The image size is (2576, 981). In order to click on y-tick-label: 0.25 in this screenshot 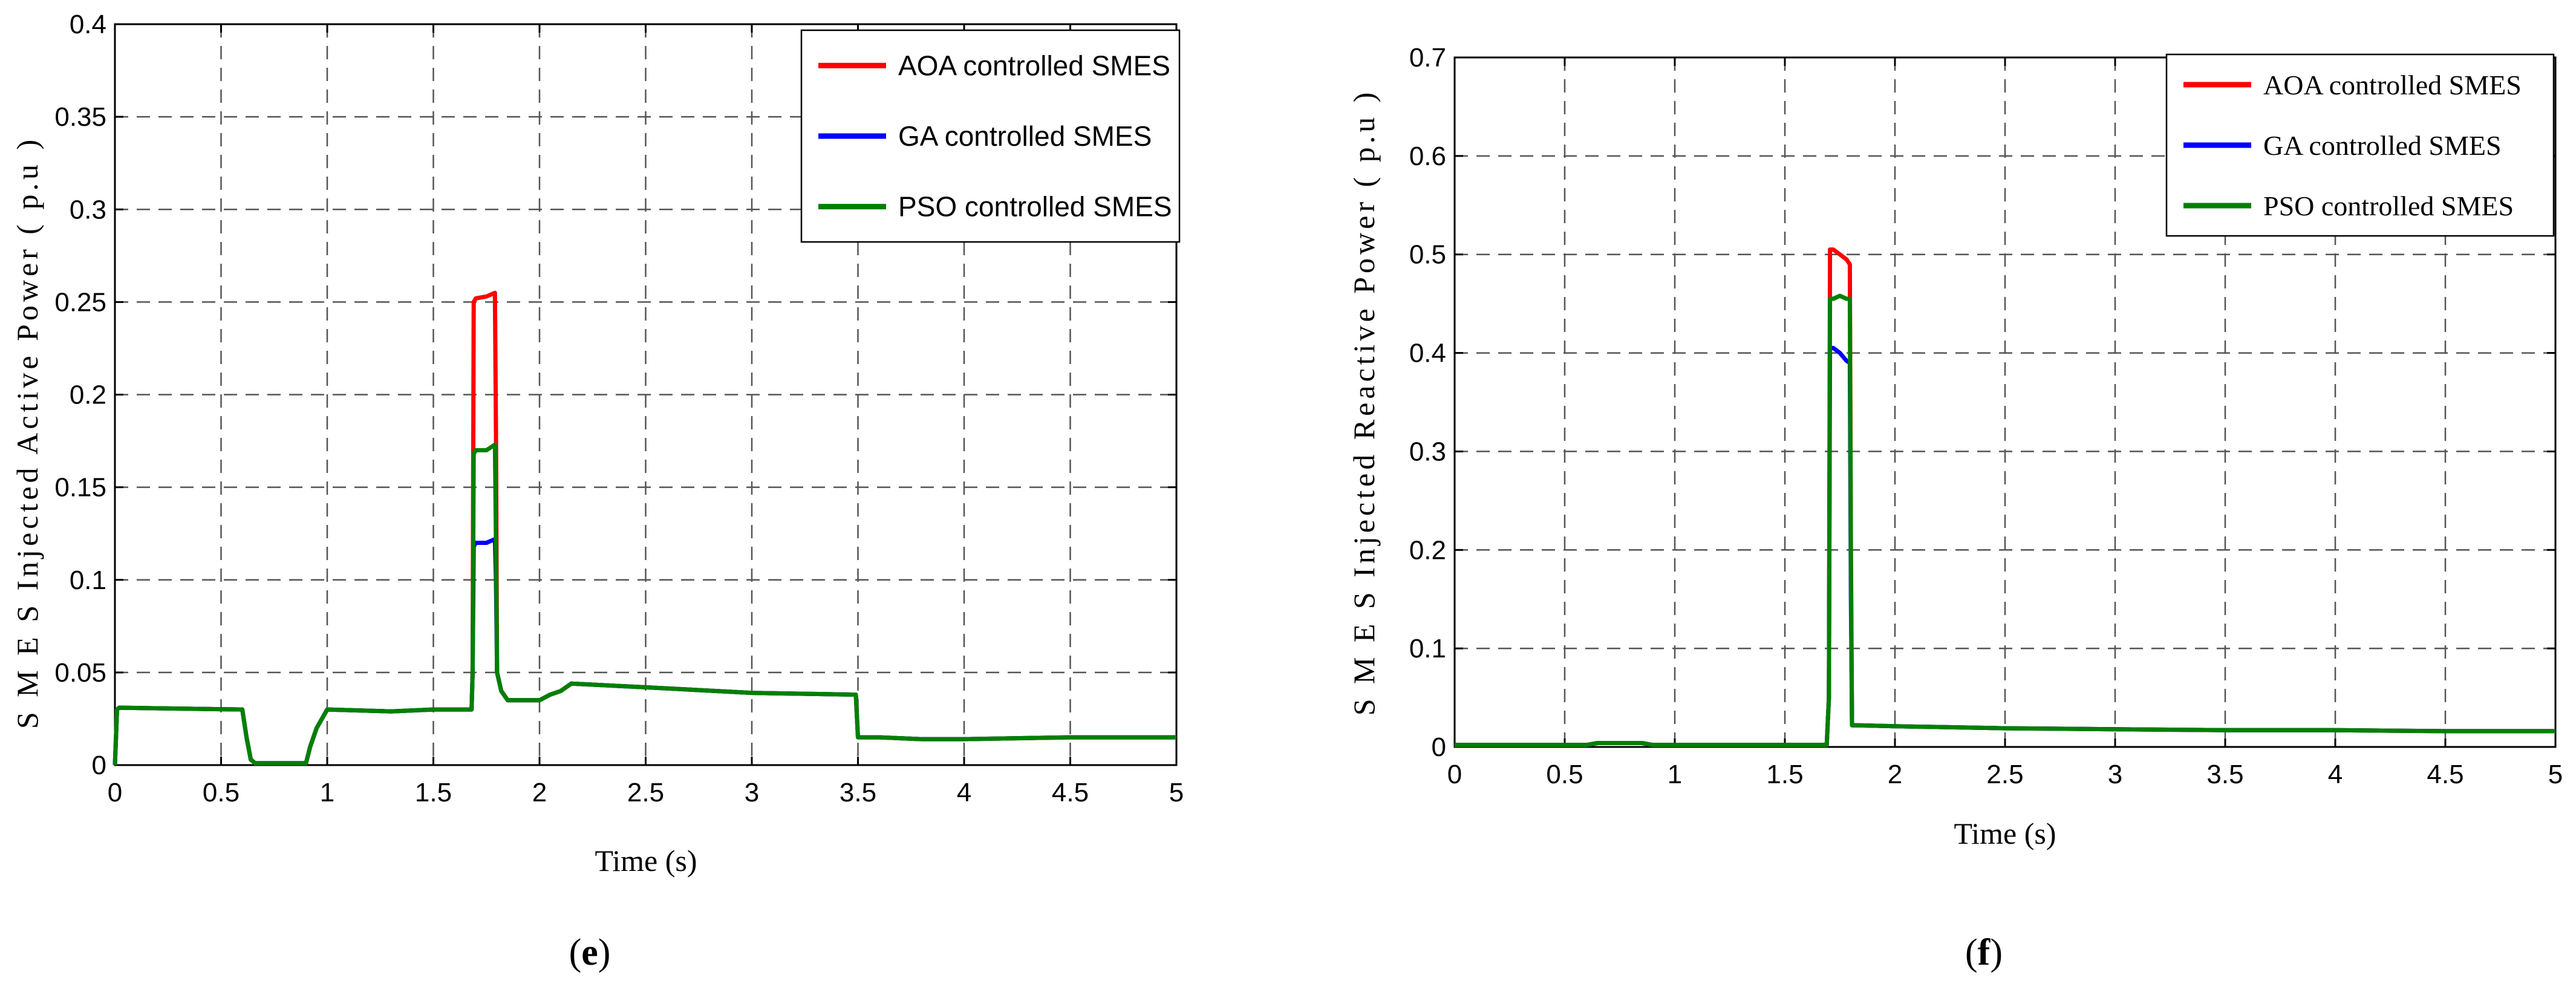, I will do `click(80, 302)`.